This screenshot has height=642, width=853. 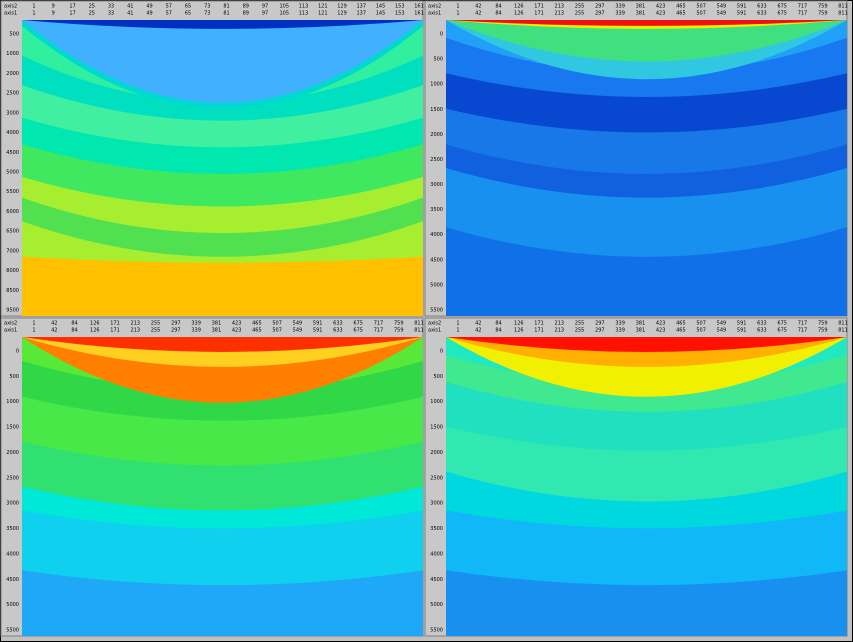 I want to click on x-tick-label: 9, so click(x=53, y=14).